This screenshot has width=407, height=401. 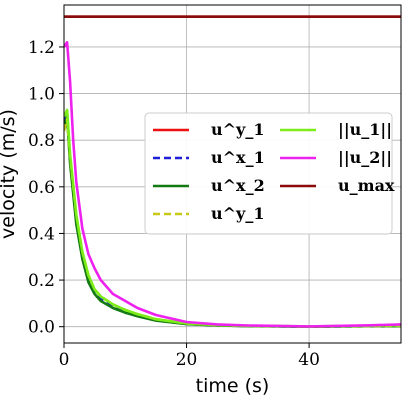 I want to click on x-axis-label: time (s), so click(x=233, y=386).